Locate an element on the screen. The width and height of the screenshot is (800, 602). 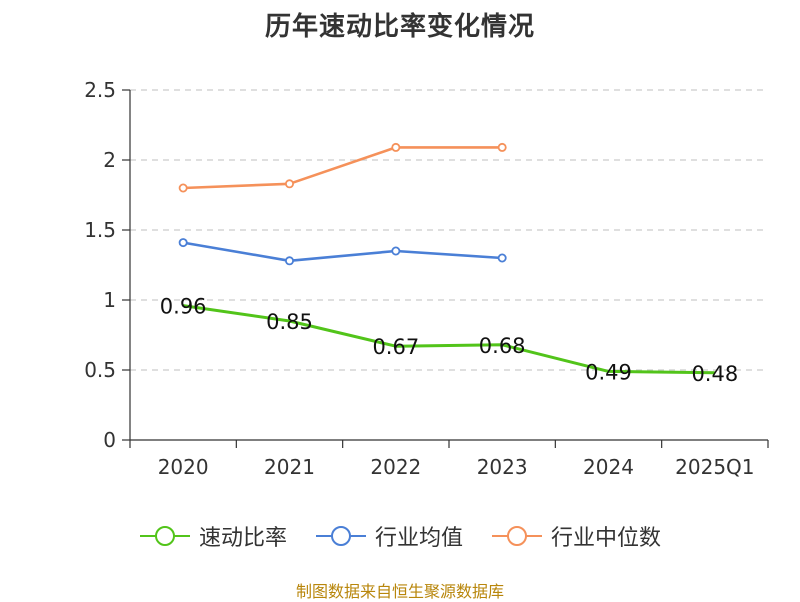
y-tick-label: 2 is located at coordinates (109, 160).